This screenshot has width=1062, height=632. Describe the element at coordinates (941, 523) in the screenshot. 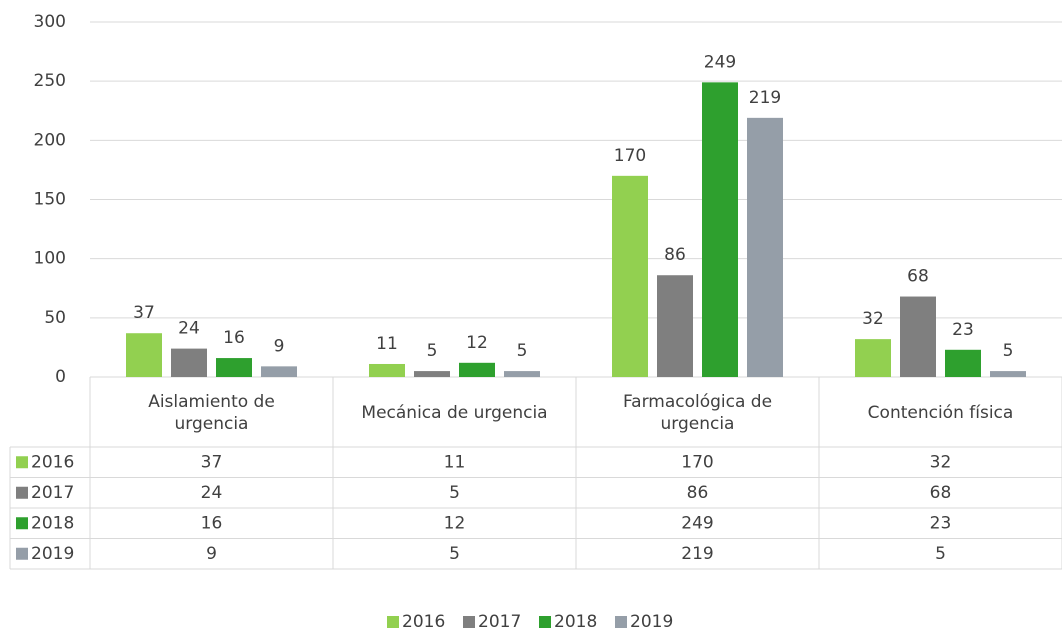

I see `table-cell: 23` at that location.